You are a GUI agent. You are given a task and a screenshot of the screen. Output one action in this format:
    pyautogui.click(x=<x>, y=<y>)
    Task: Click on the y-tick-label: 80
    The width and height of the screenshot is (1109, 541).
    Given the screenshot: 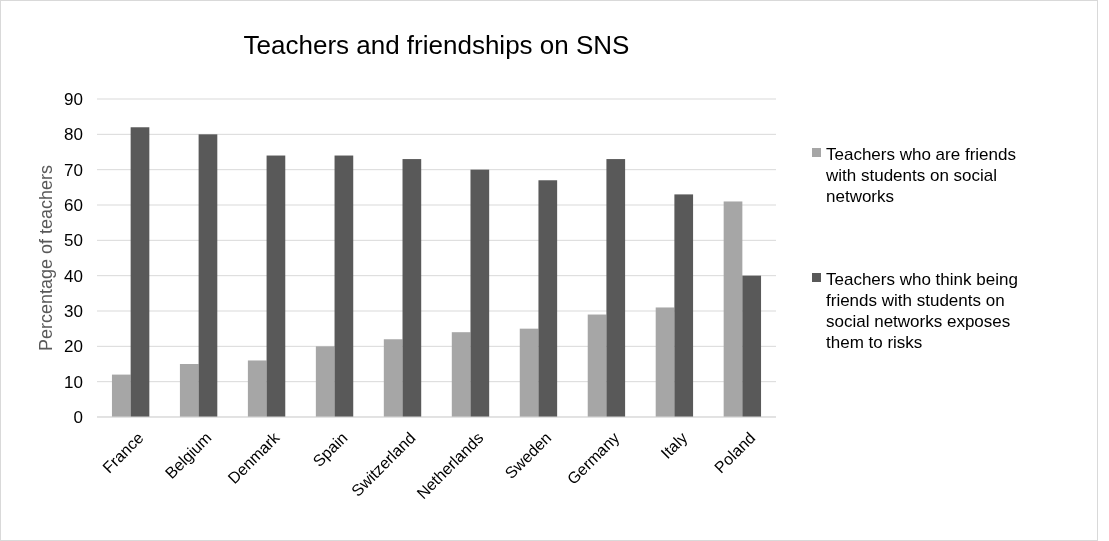 What is the action you would take?
    pyautogui.click(x=73, y=135)
    